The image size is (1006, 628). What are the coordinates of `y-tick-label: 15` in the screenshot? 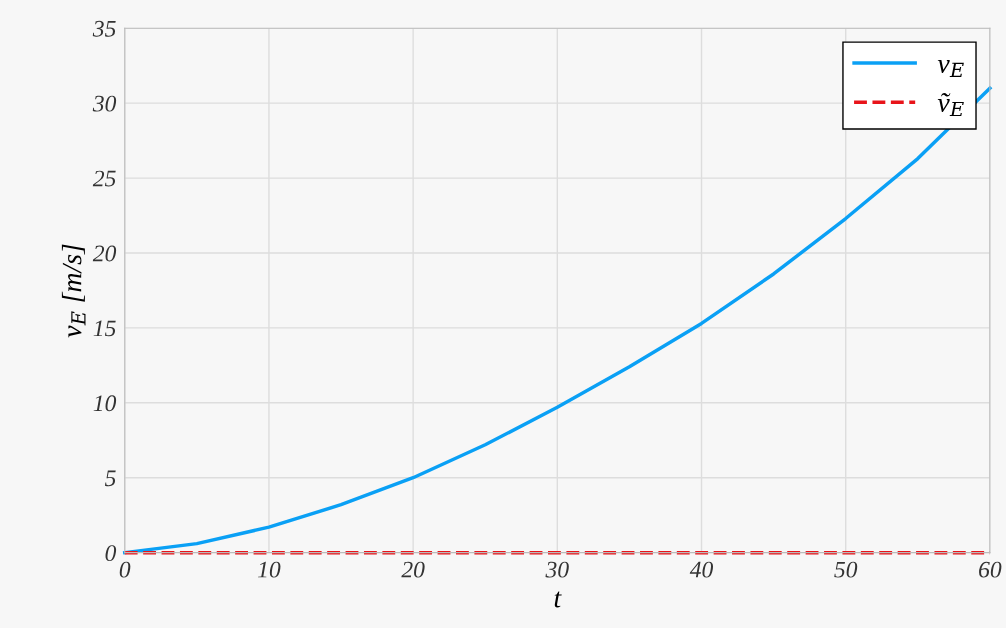 It's located at (104, 328).